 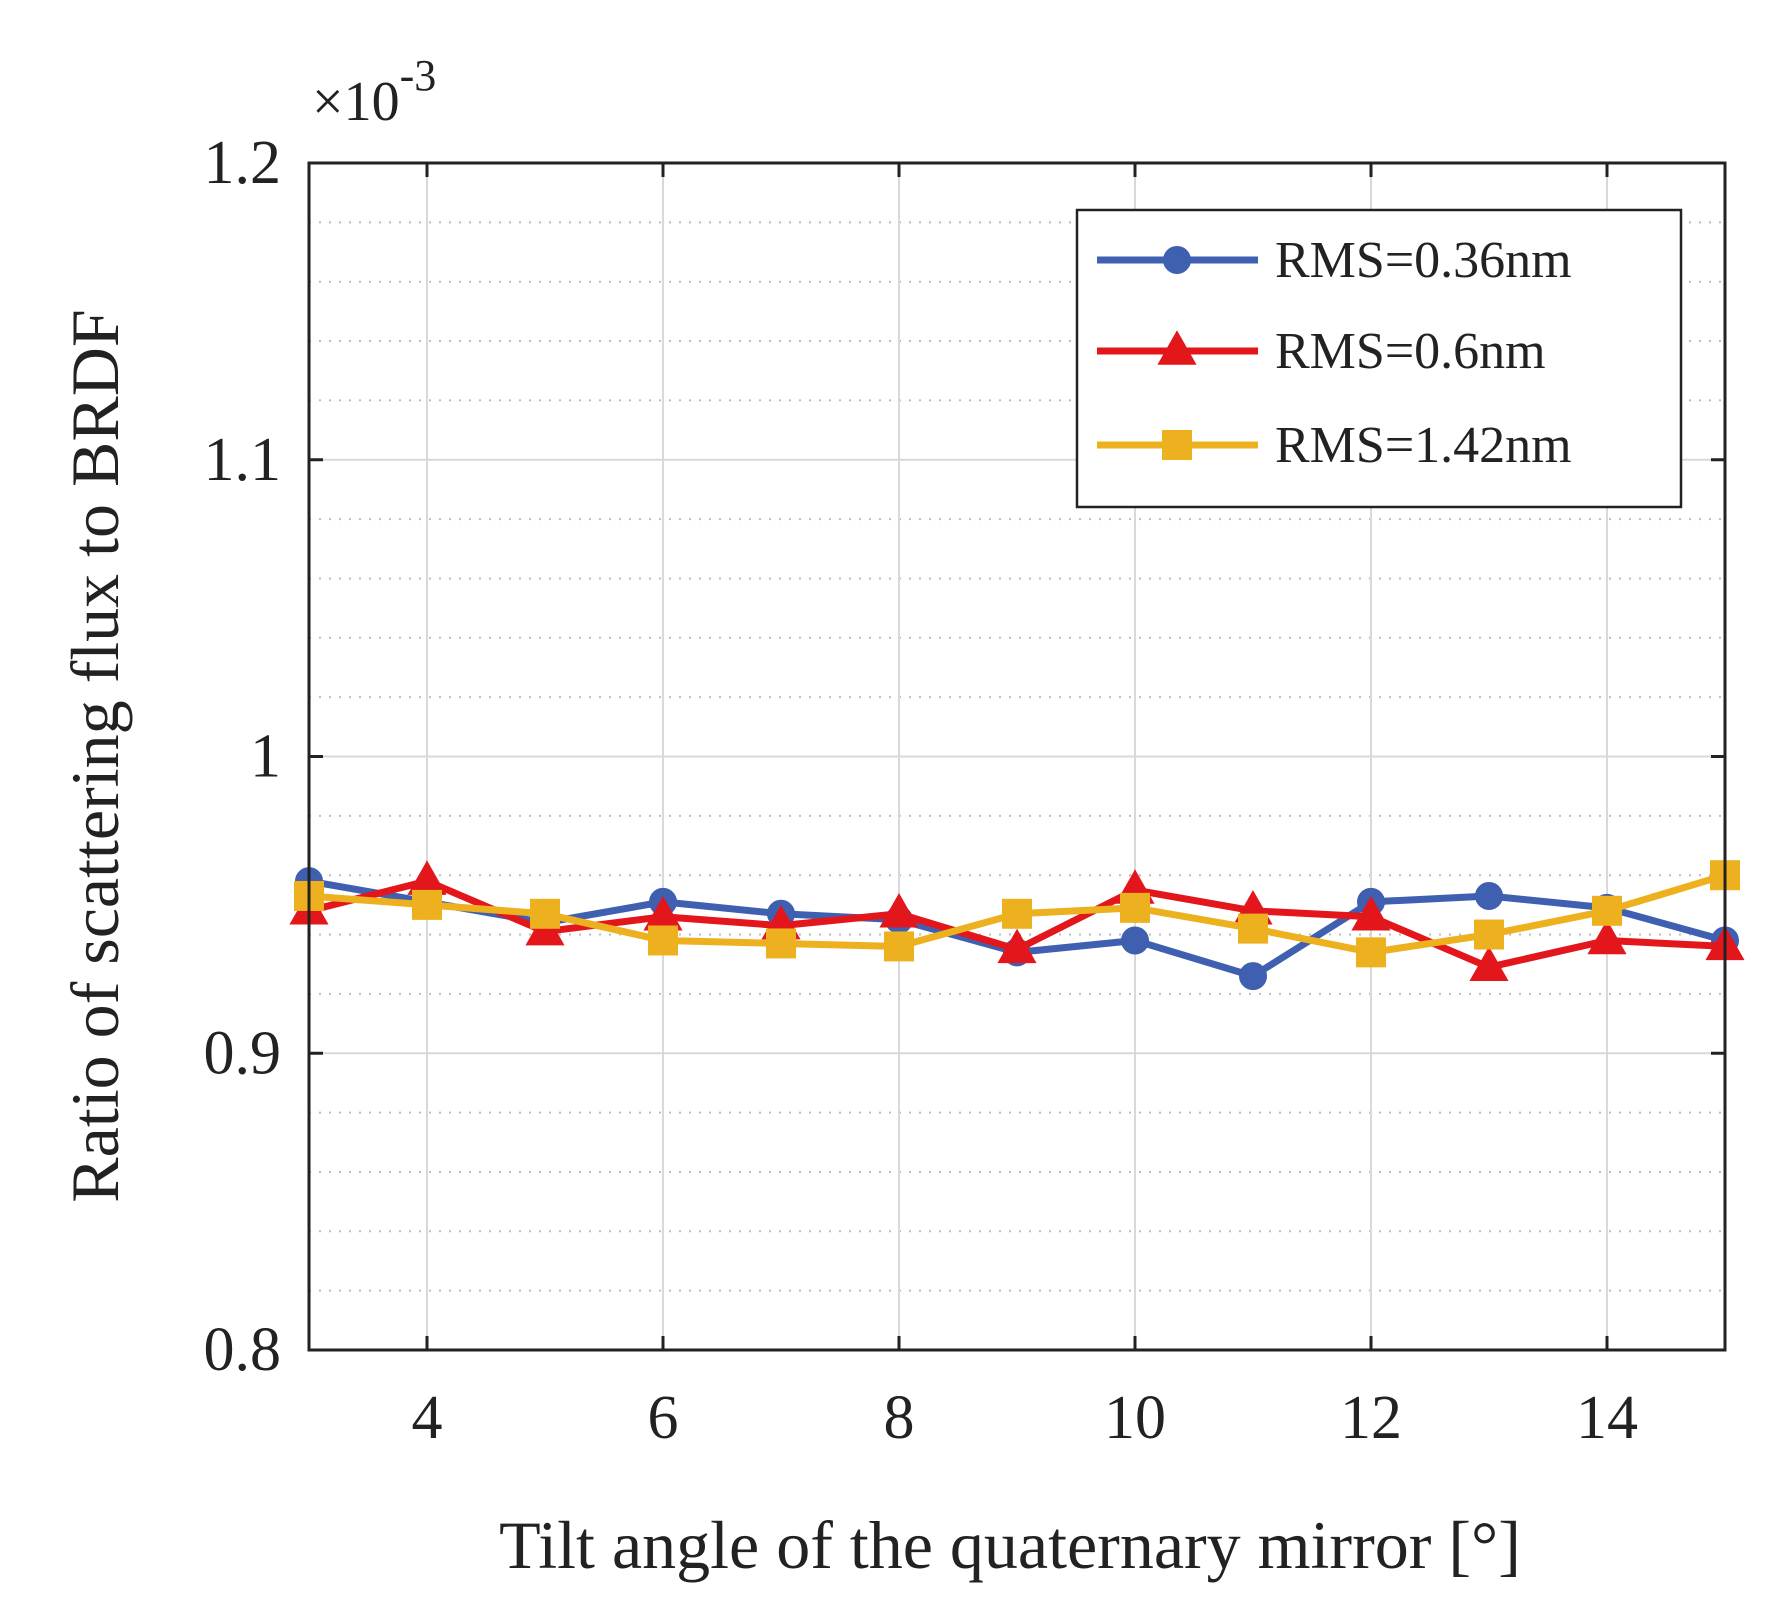 I want to click on y-tick-label: 0.8, so click(x=243, y=1350).